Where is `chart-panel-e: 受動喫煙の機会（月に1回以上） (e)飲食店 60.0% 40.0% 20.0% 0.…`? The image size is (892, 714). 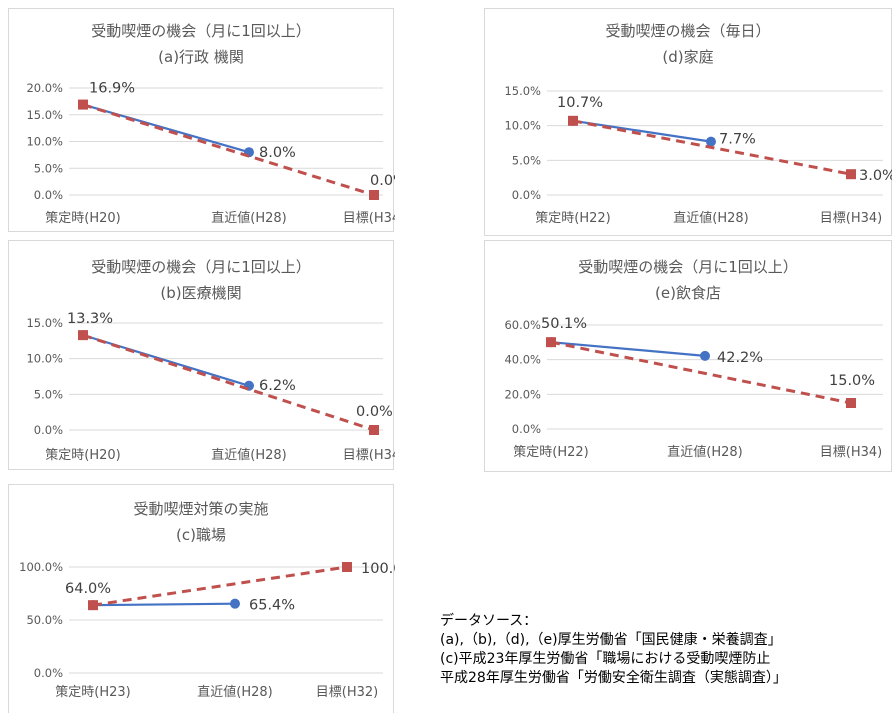
chart-panel-e: 受動喫煙の機会（月に1回以上） (e)飲食店 60.0% 40.0% 20.0% 0.… is located at coordinates (688, 356).